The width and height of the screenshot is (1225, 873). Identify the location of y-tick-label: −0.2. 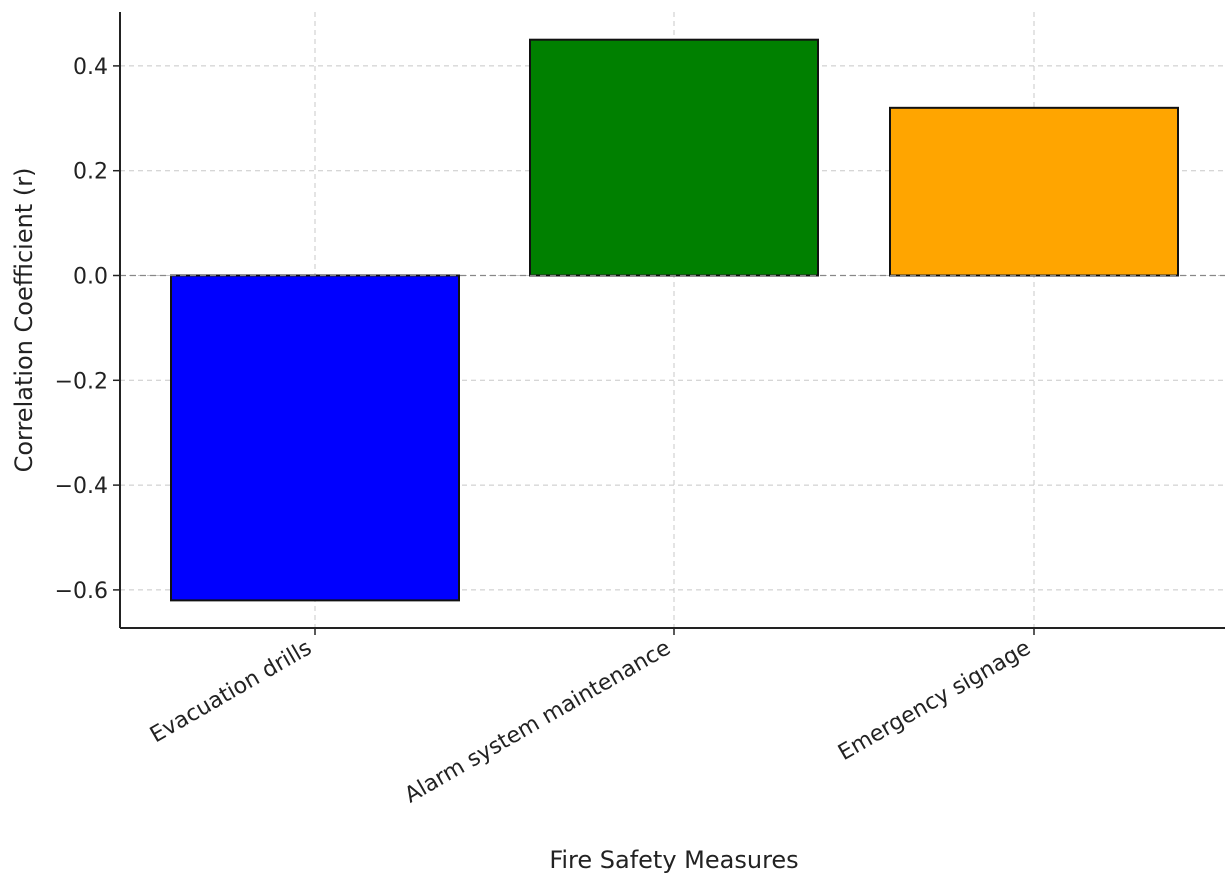
(81, 381).